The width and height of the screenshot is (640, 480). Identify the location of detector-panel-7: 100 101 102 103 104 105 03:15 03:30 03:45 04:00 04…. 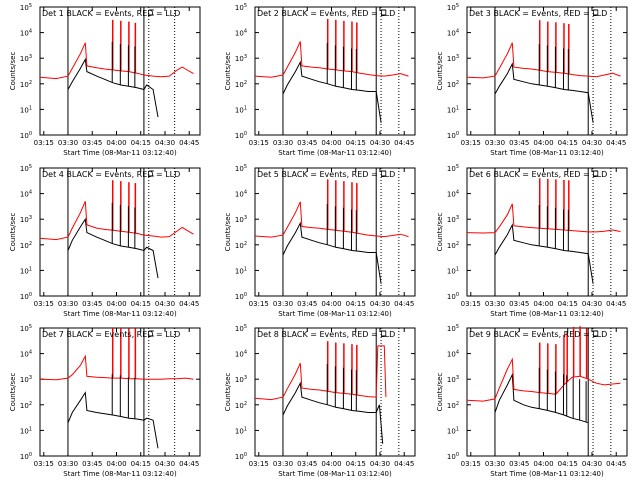
(105, 401).